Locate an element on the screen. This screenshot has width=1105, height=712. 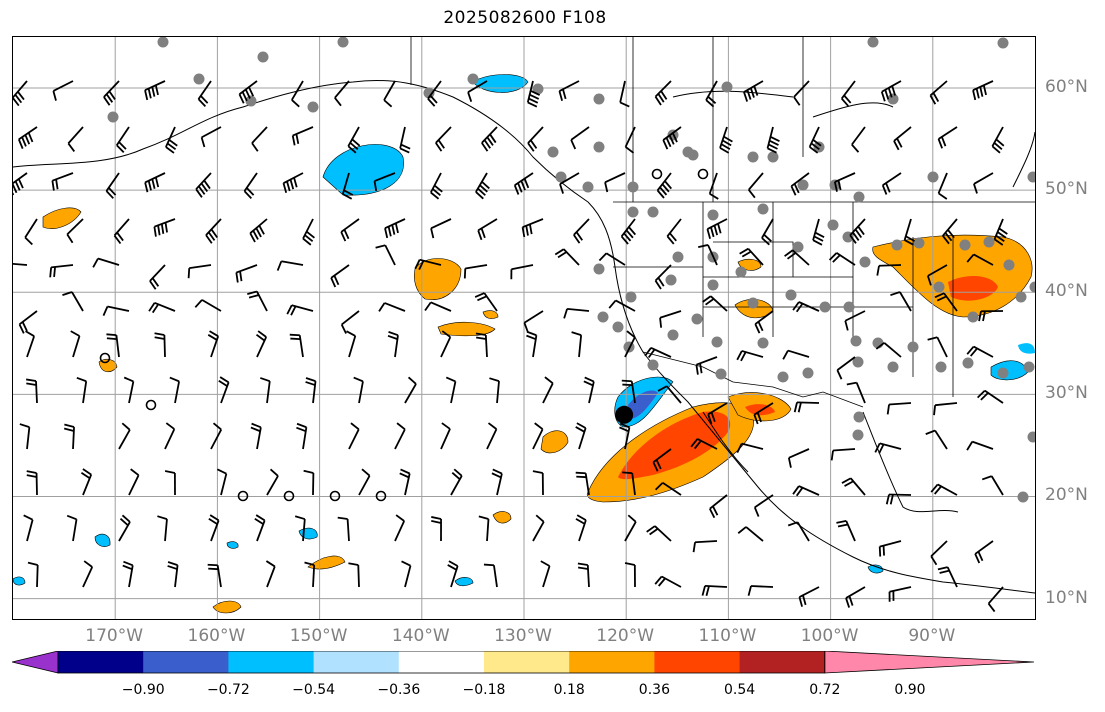
target-location-marker is located at coordinates (624, 414).